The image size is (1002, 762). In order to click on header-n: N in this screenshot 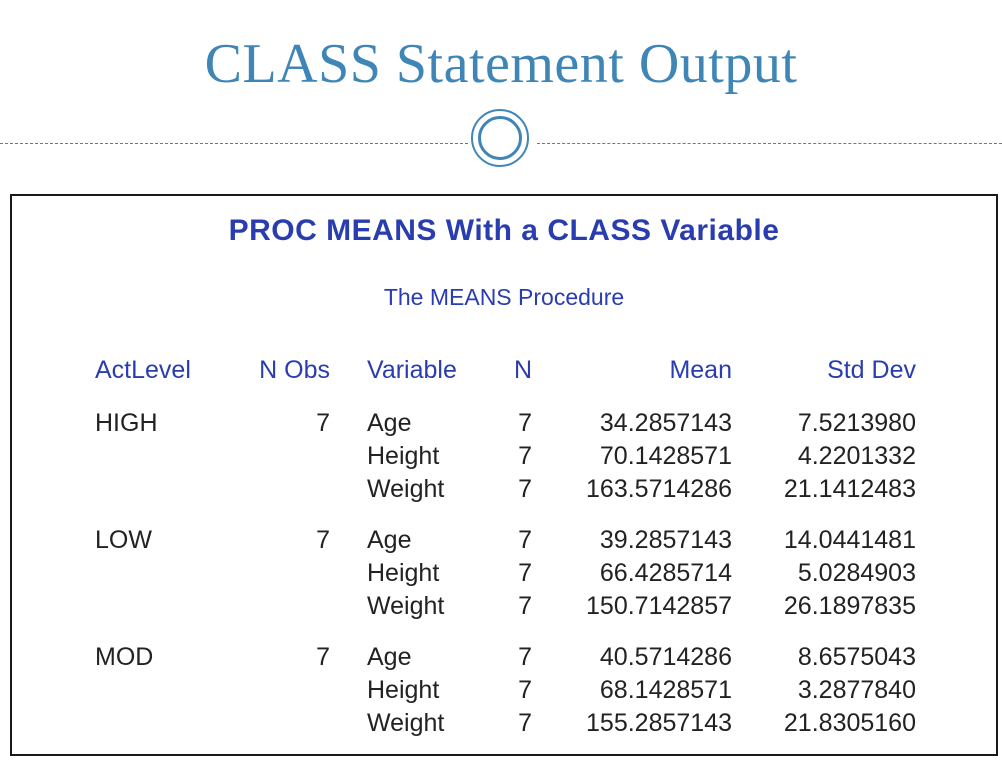, I will do `click(522, 370)`.